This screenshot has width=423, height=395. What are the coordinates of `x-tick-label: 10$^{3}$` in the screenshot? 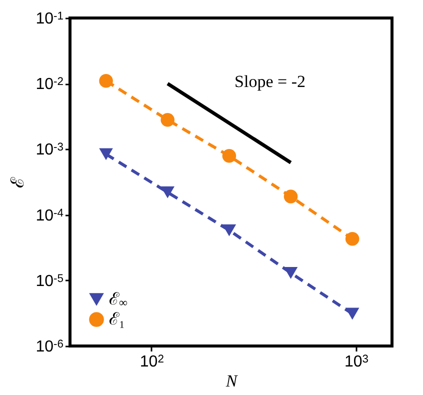 It's located at (356, 362).